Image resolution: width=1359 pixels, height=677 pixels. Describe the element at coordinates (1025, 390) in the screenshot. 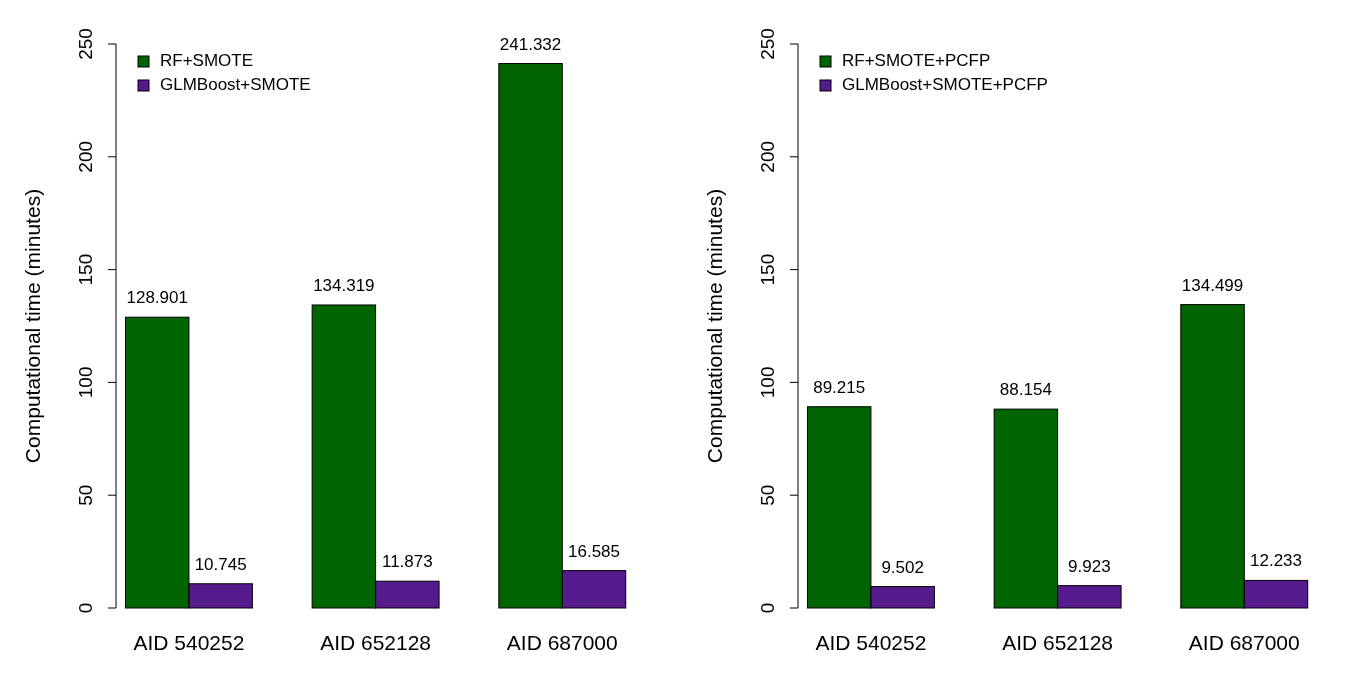

I see `data-label: 88.154` at that location.